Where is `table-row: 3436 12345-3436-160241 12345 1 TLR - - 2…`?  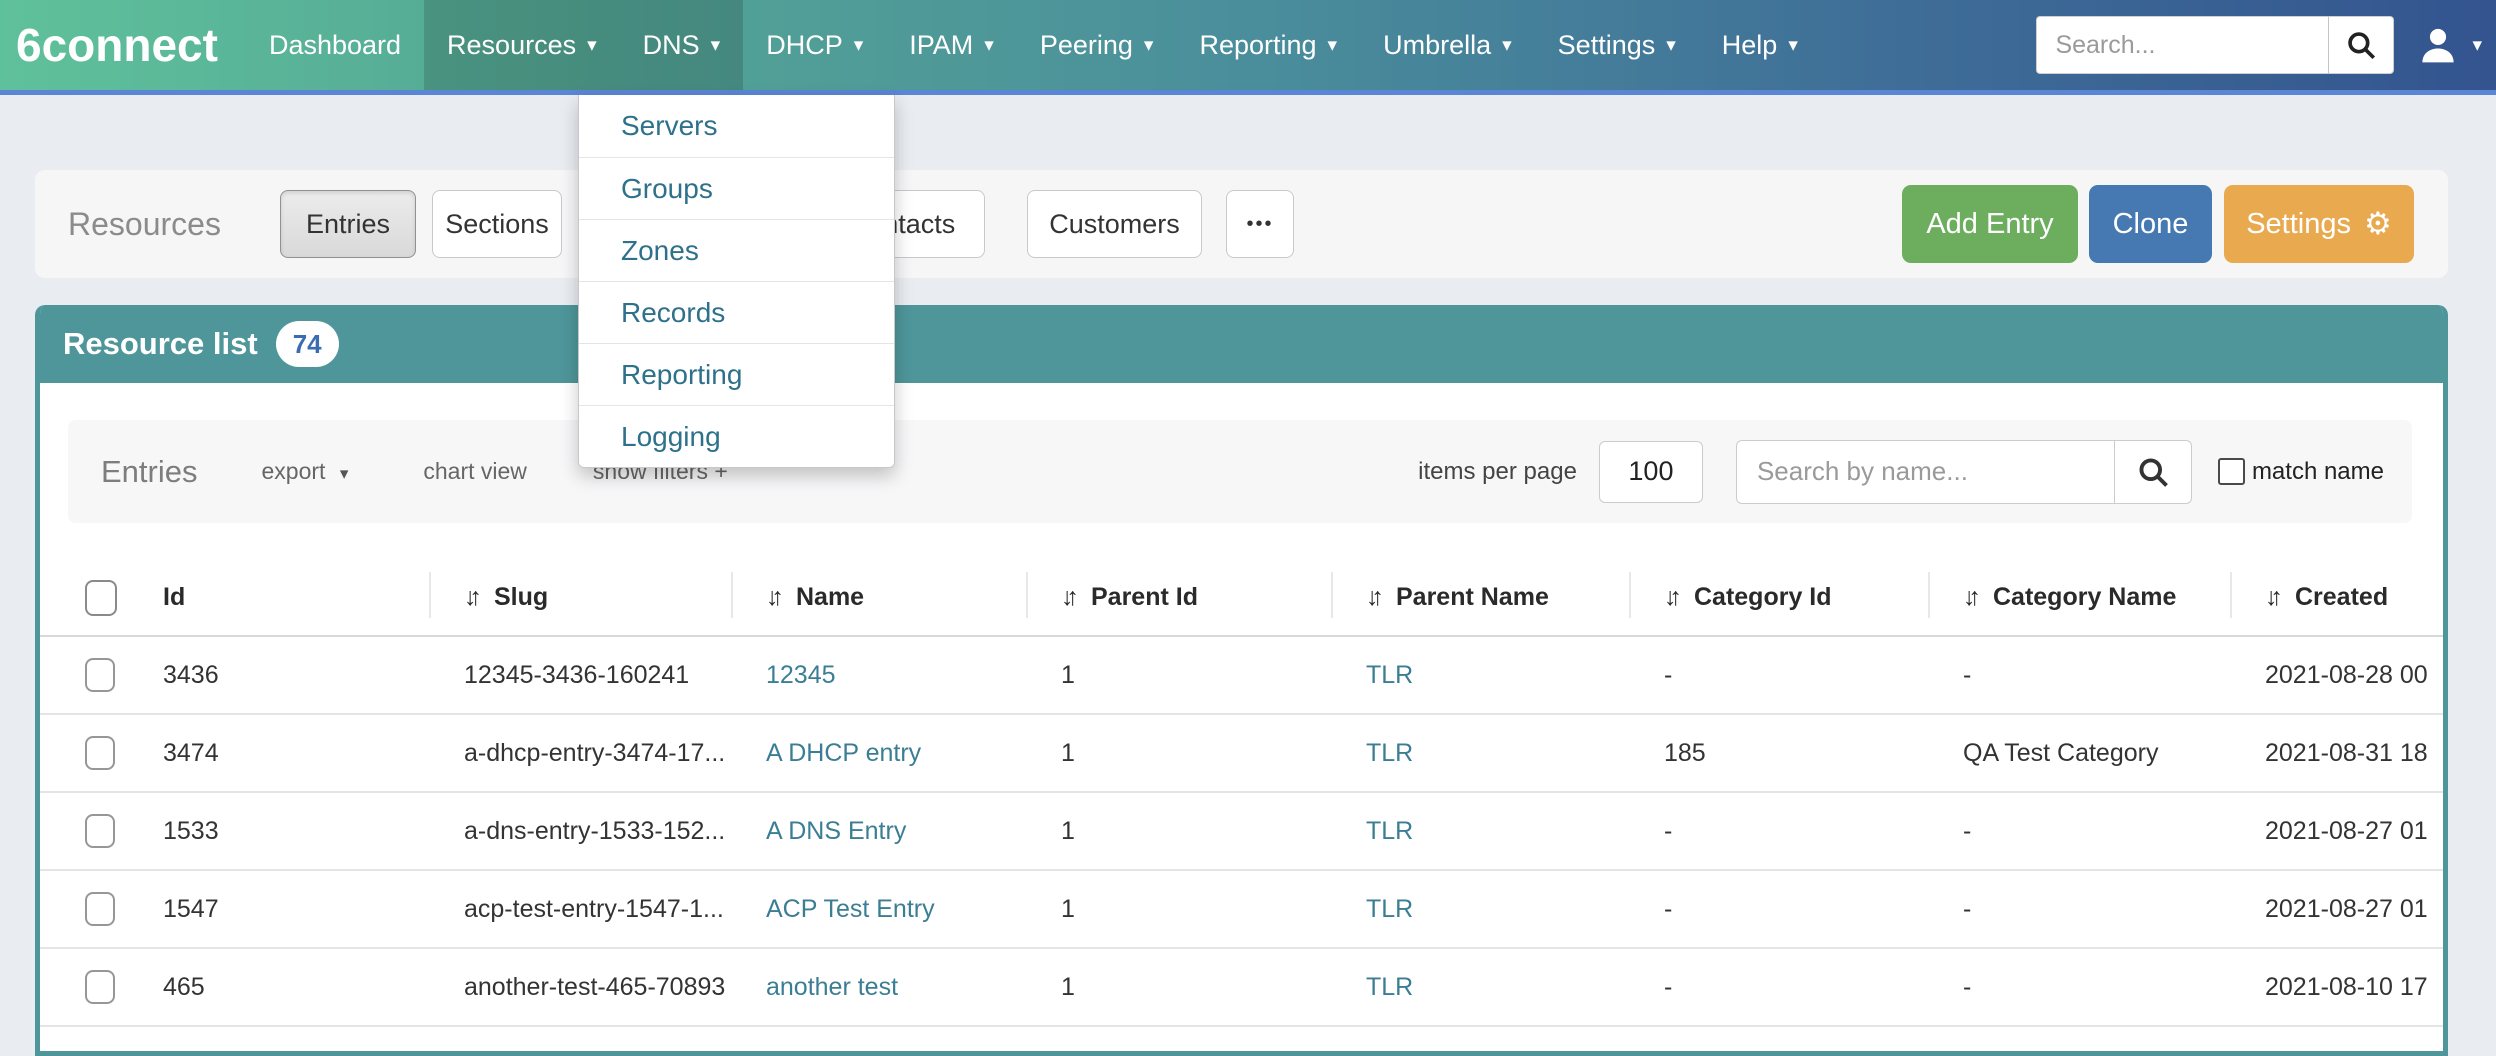 table-row: 3436 12345-3436-160241 12345 1 TLR - - 2… is located at coordinates (1241, 676).